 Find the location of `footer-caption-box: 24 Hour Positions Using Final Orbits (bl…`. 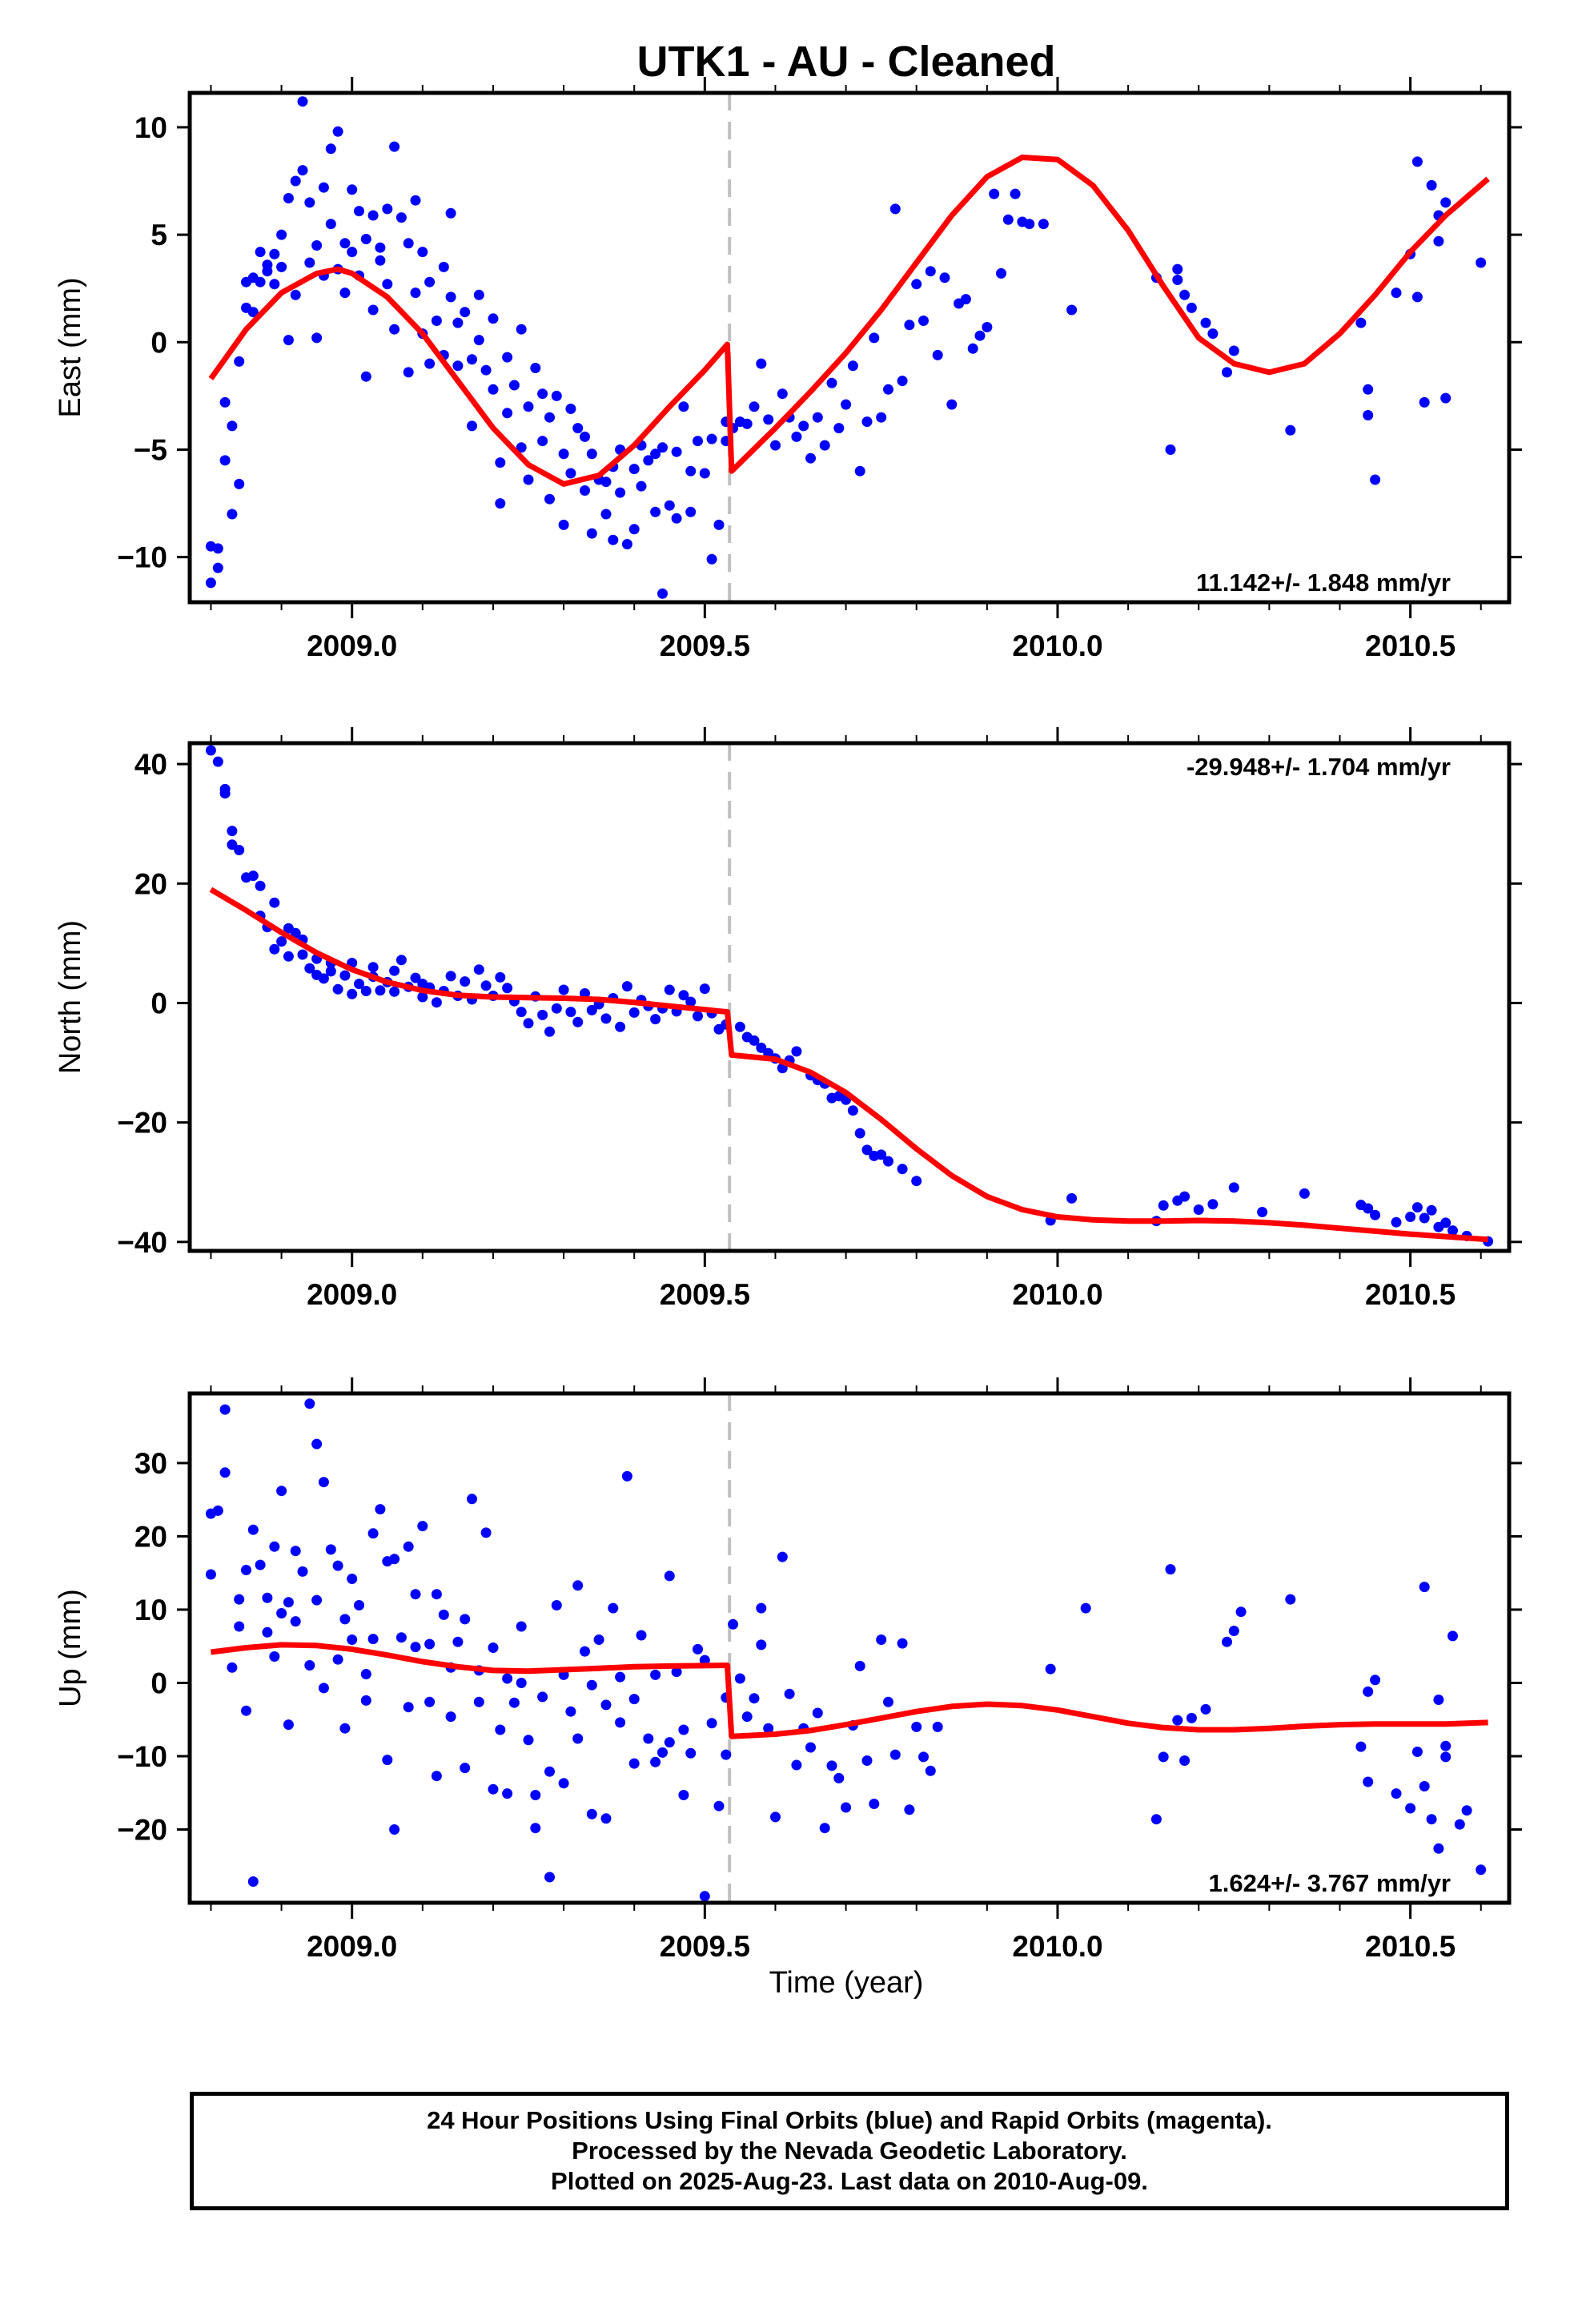

footer-caption-box: 24 Hour Positions Using Final Orbits (bl… is located at coordinates (849, 2151).